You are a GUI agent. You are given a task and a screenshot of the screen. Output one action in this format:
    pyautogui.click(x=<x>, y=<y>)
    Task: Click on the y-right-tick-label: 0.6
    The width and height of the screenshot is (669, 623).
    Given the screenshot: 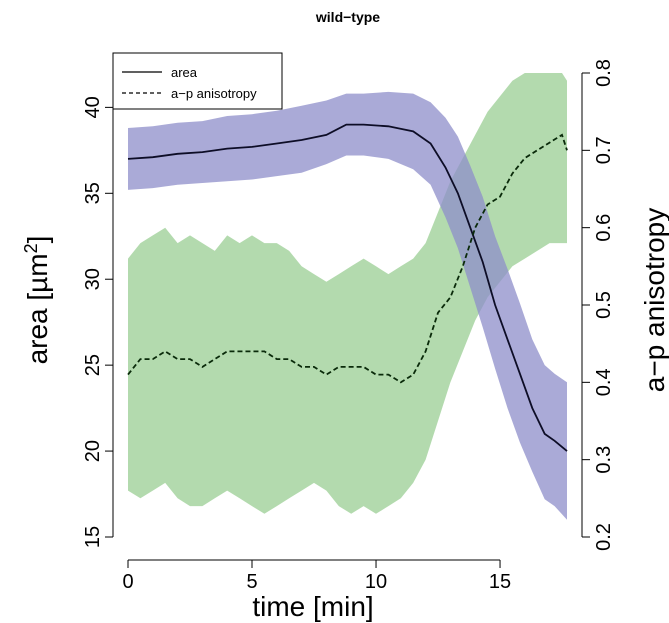 What is the action you would take?
    pyautogui.click(x=604, y=228)
    